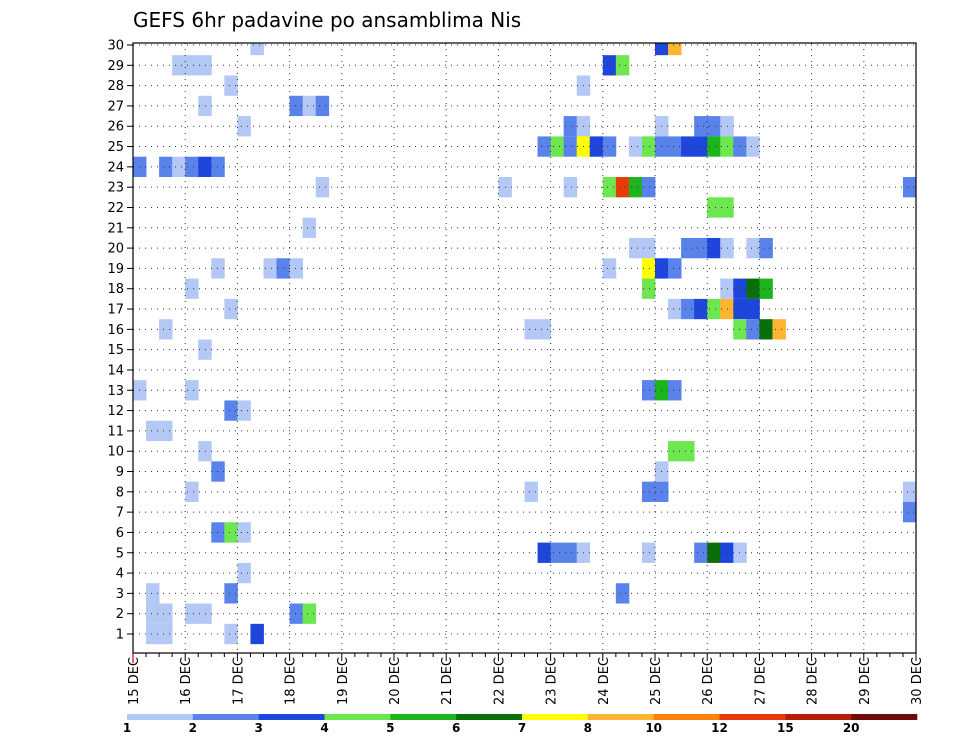 The image size is (960, 742). What do you see at coordinates (115, 452) in the screenshot?
I see `y-tick-label: 10` at bounding box center [115, 452].